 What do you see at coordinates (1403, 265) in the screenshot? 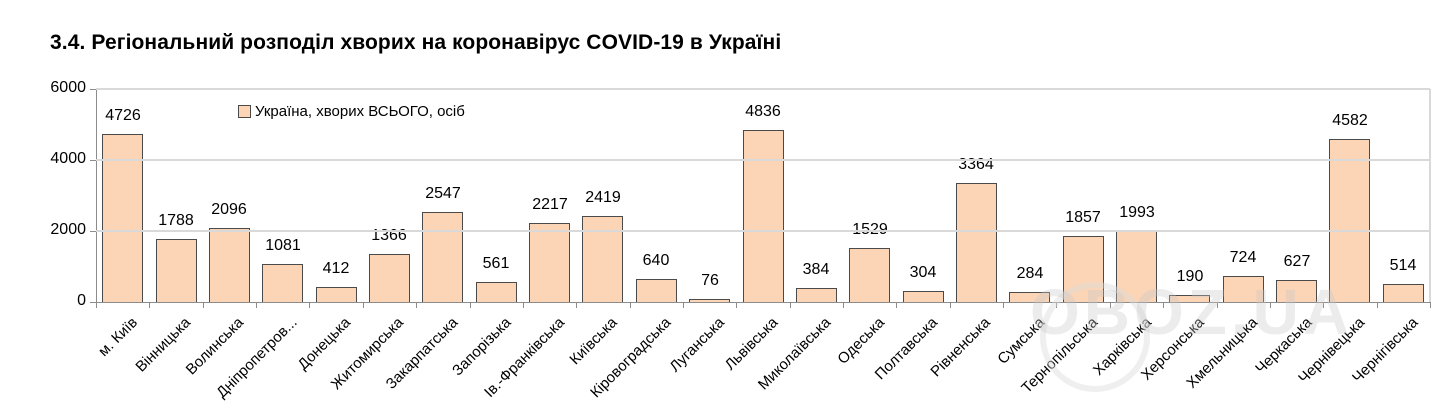
I see `data-label: 514` at bounding box center [1403, 265].